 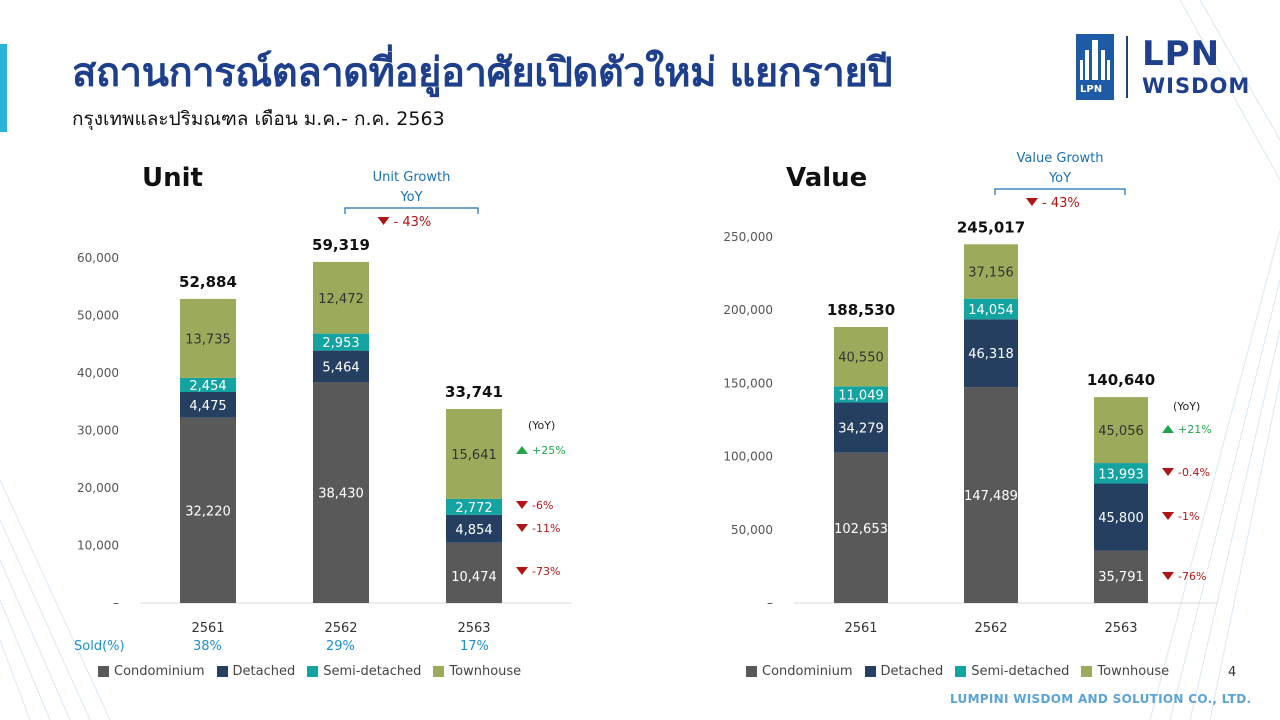 I want to click on logo-main-text: LPN, so click(x=1181, y=54).